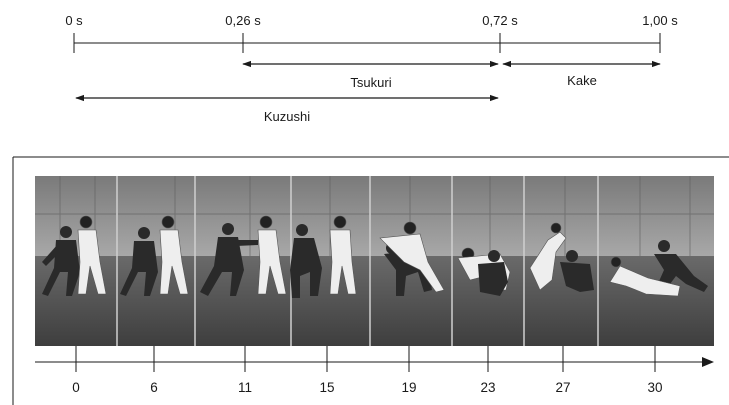 The image size is (729, 405). What do you see at coordinates (243, 20) in the screenshot?
I see `tick-label-026s: 0,26 s` at bounding box center [243, 20].